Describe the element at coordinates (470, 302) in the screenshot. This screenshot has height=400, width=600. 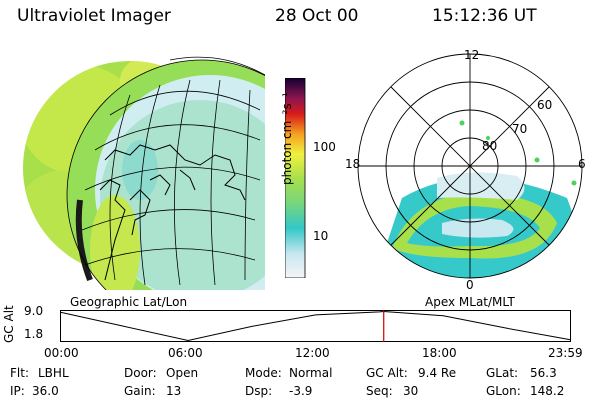
I see `right-panel-label: Apex MLat/MLT` at that location.